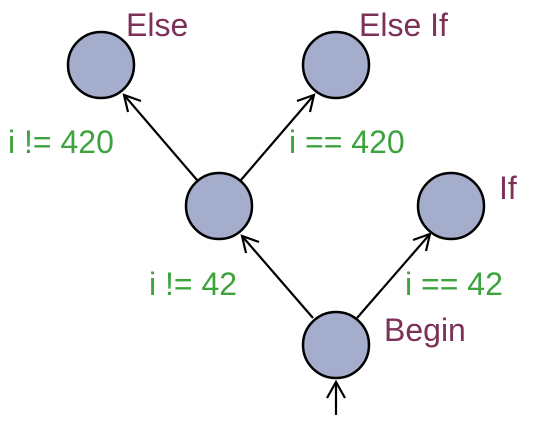 The height and width of the screenshot is (421, 537). Describe the element at coordinates (508, 188) in the screenshot. I see `node-label-if: If` at that location.